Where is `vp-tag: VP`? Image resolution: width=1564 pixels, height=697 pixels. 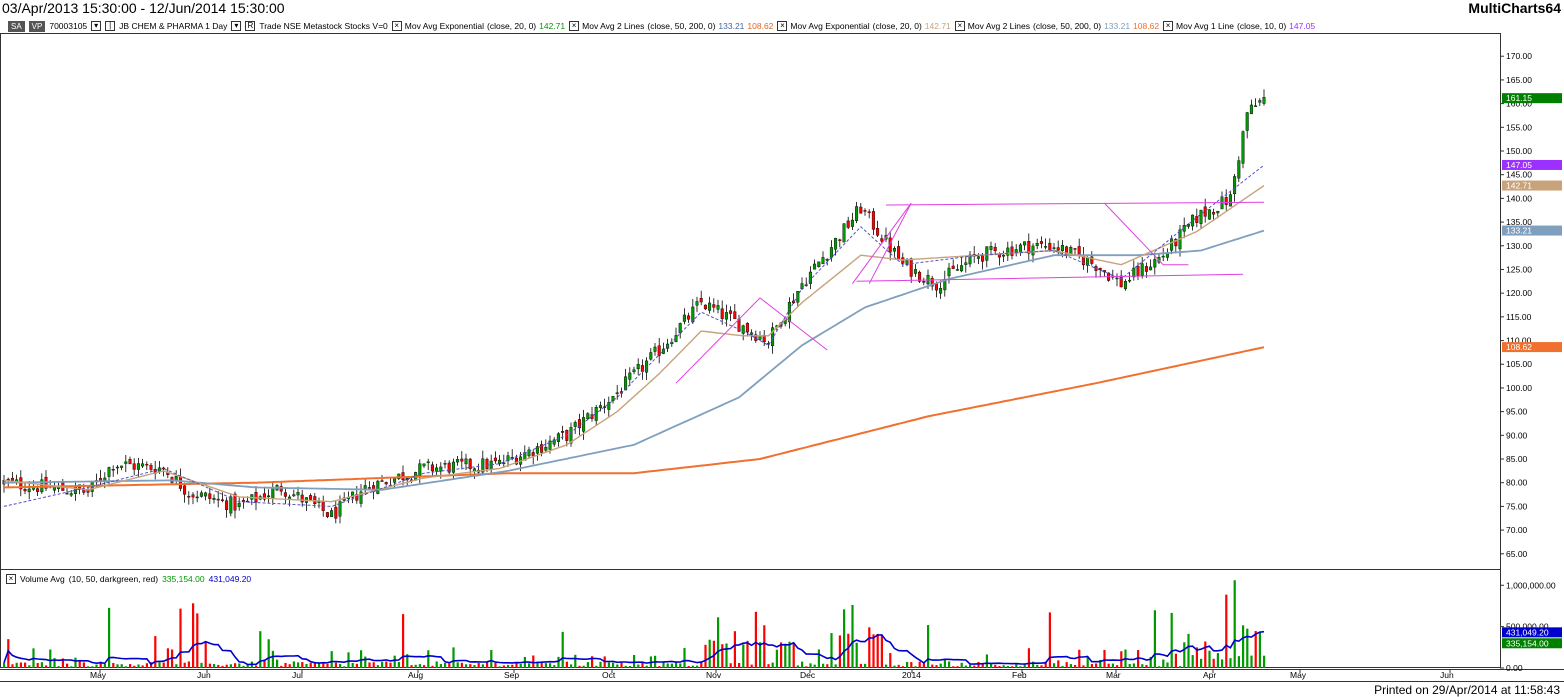
vp-tag: VP is located at coordinates (37, 26).